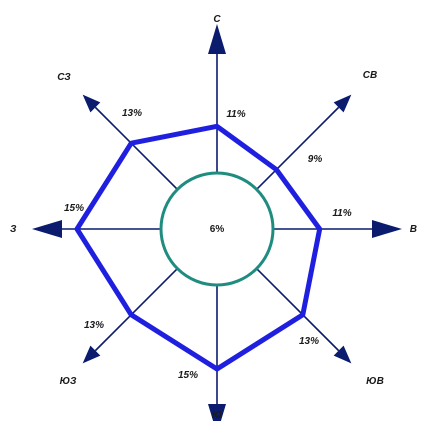  Describe the element at coordinates (74, 208) in the screenshot. I see `value-label-w: 15%` at that location.